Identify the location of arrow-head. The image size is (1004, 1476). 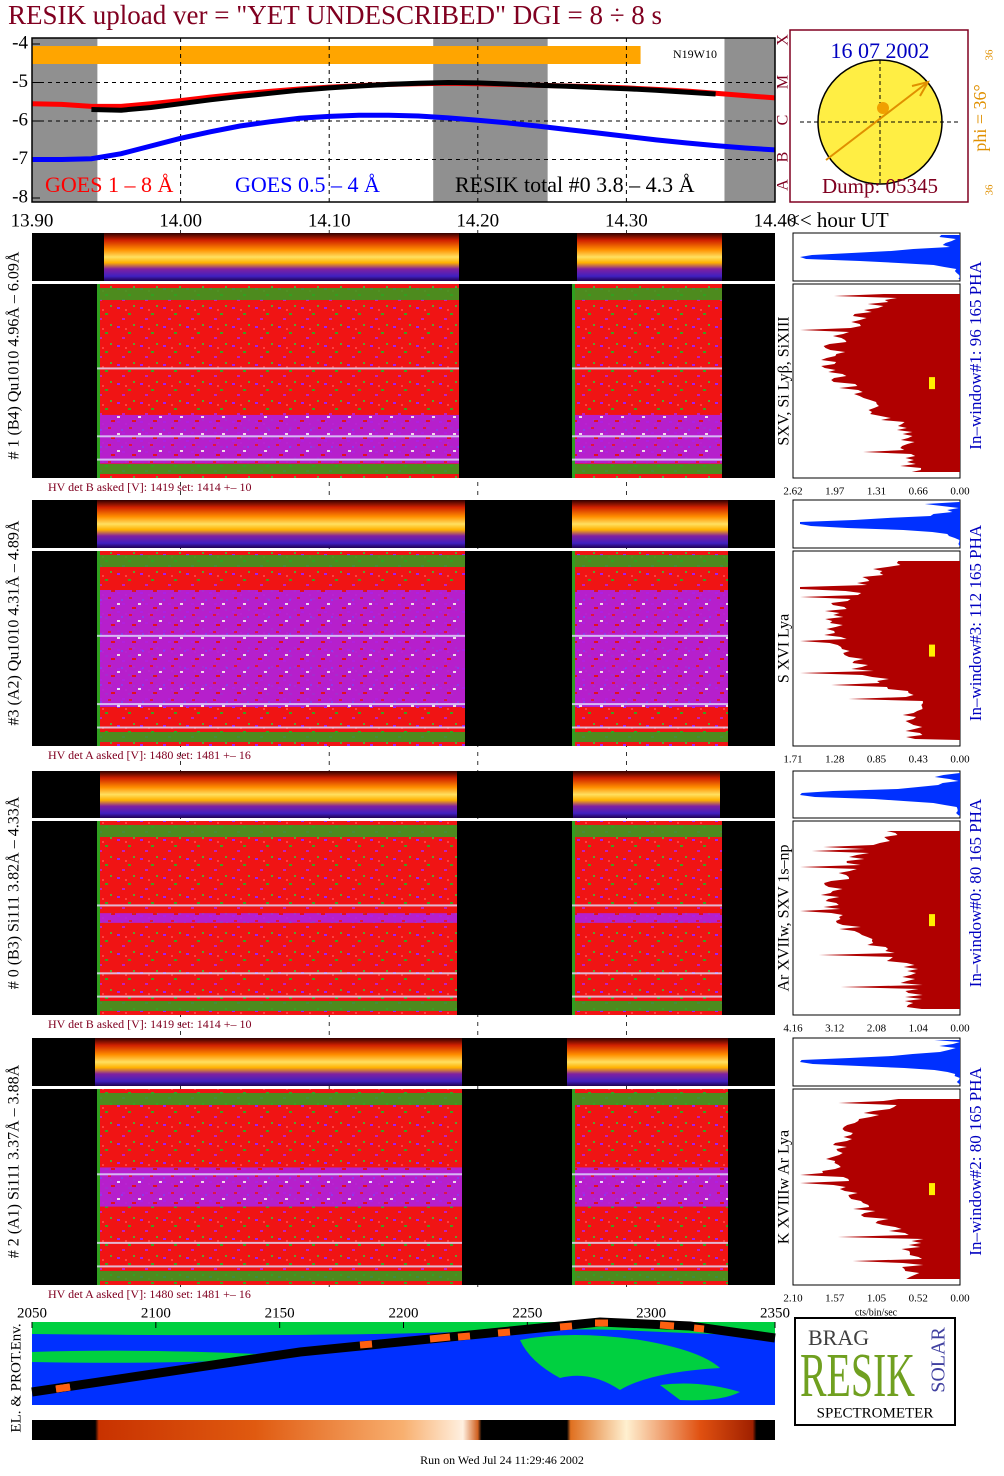
(921, 88).